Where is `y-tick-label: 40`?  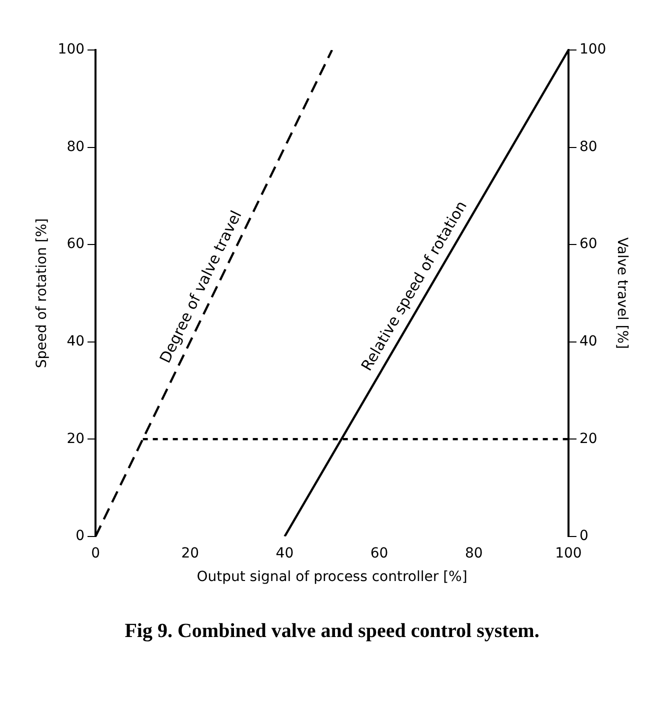 y-tick-label: 40 is located at coordinates (75, 341).